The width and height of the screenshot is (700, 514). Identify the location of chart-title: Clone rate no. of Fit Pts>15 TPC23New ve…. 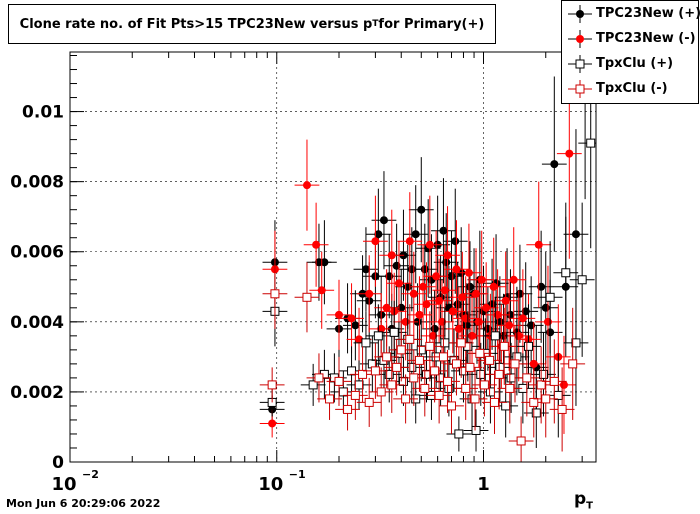
(252, 24).